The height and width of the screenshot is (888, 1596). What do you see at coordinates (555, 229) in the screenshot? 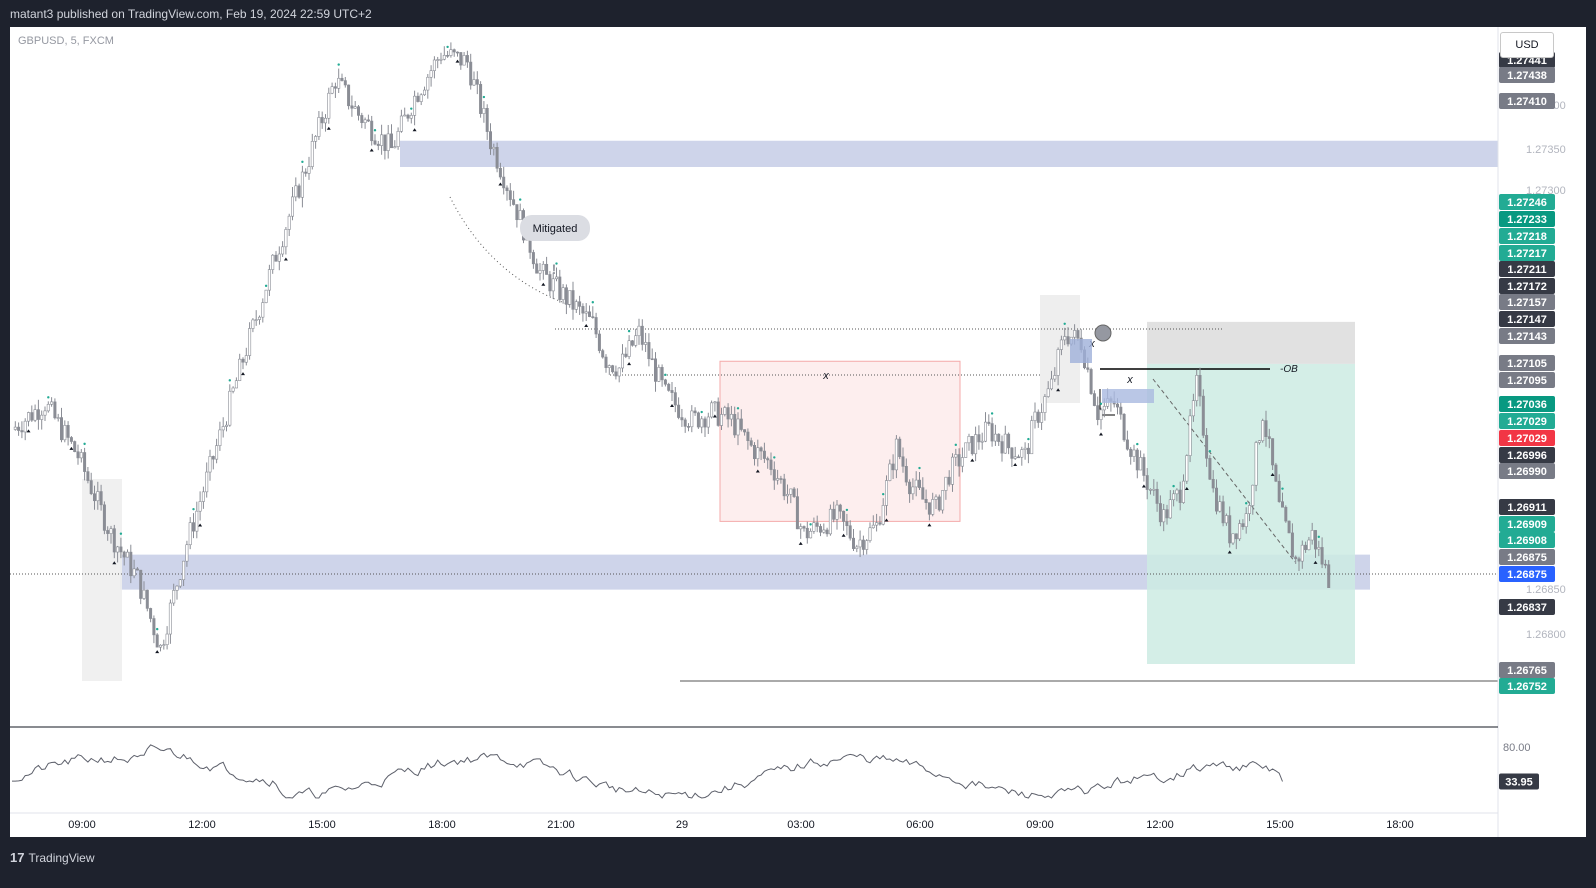
I see `mitigated-text: Mitigated` at bounding box center [555, 229].